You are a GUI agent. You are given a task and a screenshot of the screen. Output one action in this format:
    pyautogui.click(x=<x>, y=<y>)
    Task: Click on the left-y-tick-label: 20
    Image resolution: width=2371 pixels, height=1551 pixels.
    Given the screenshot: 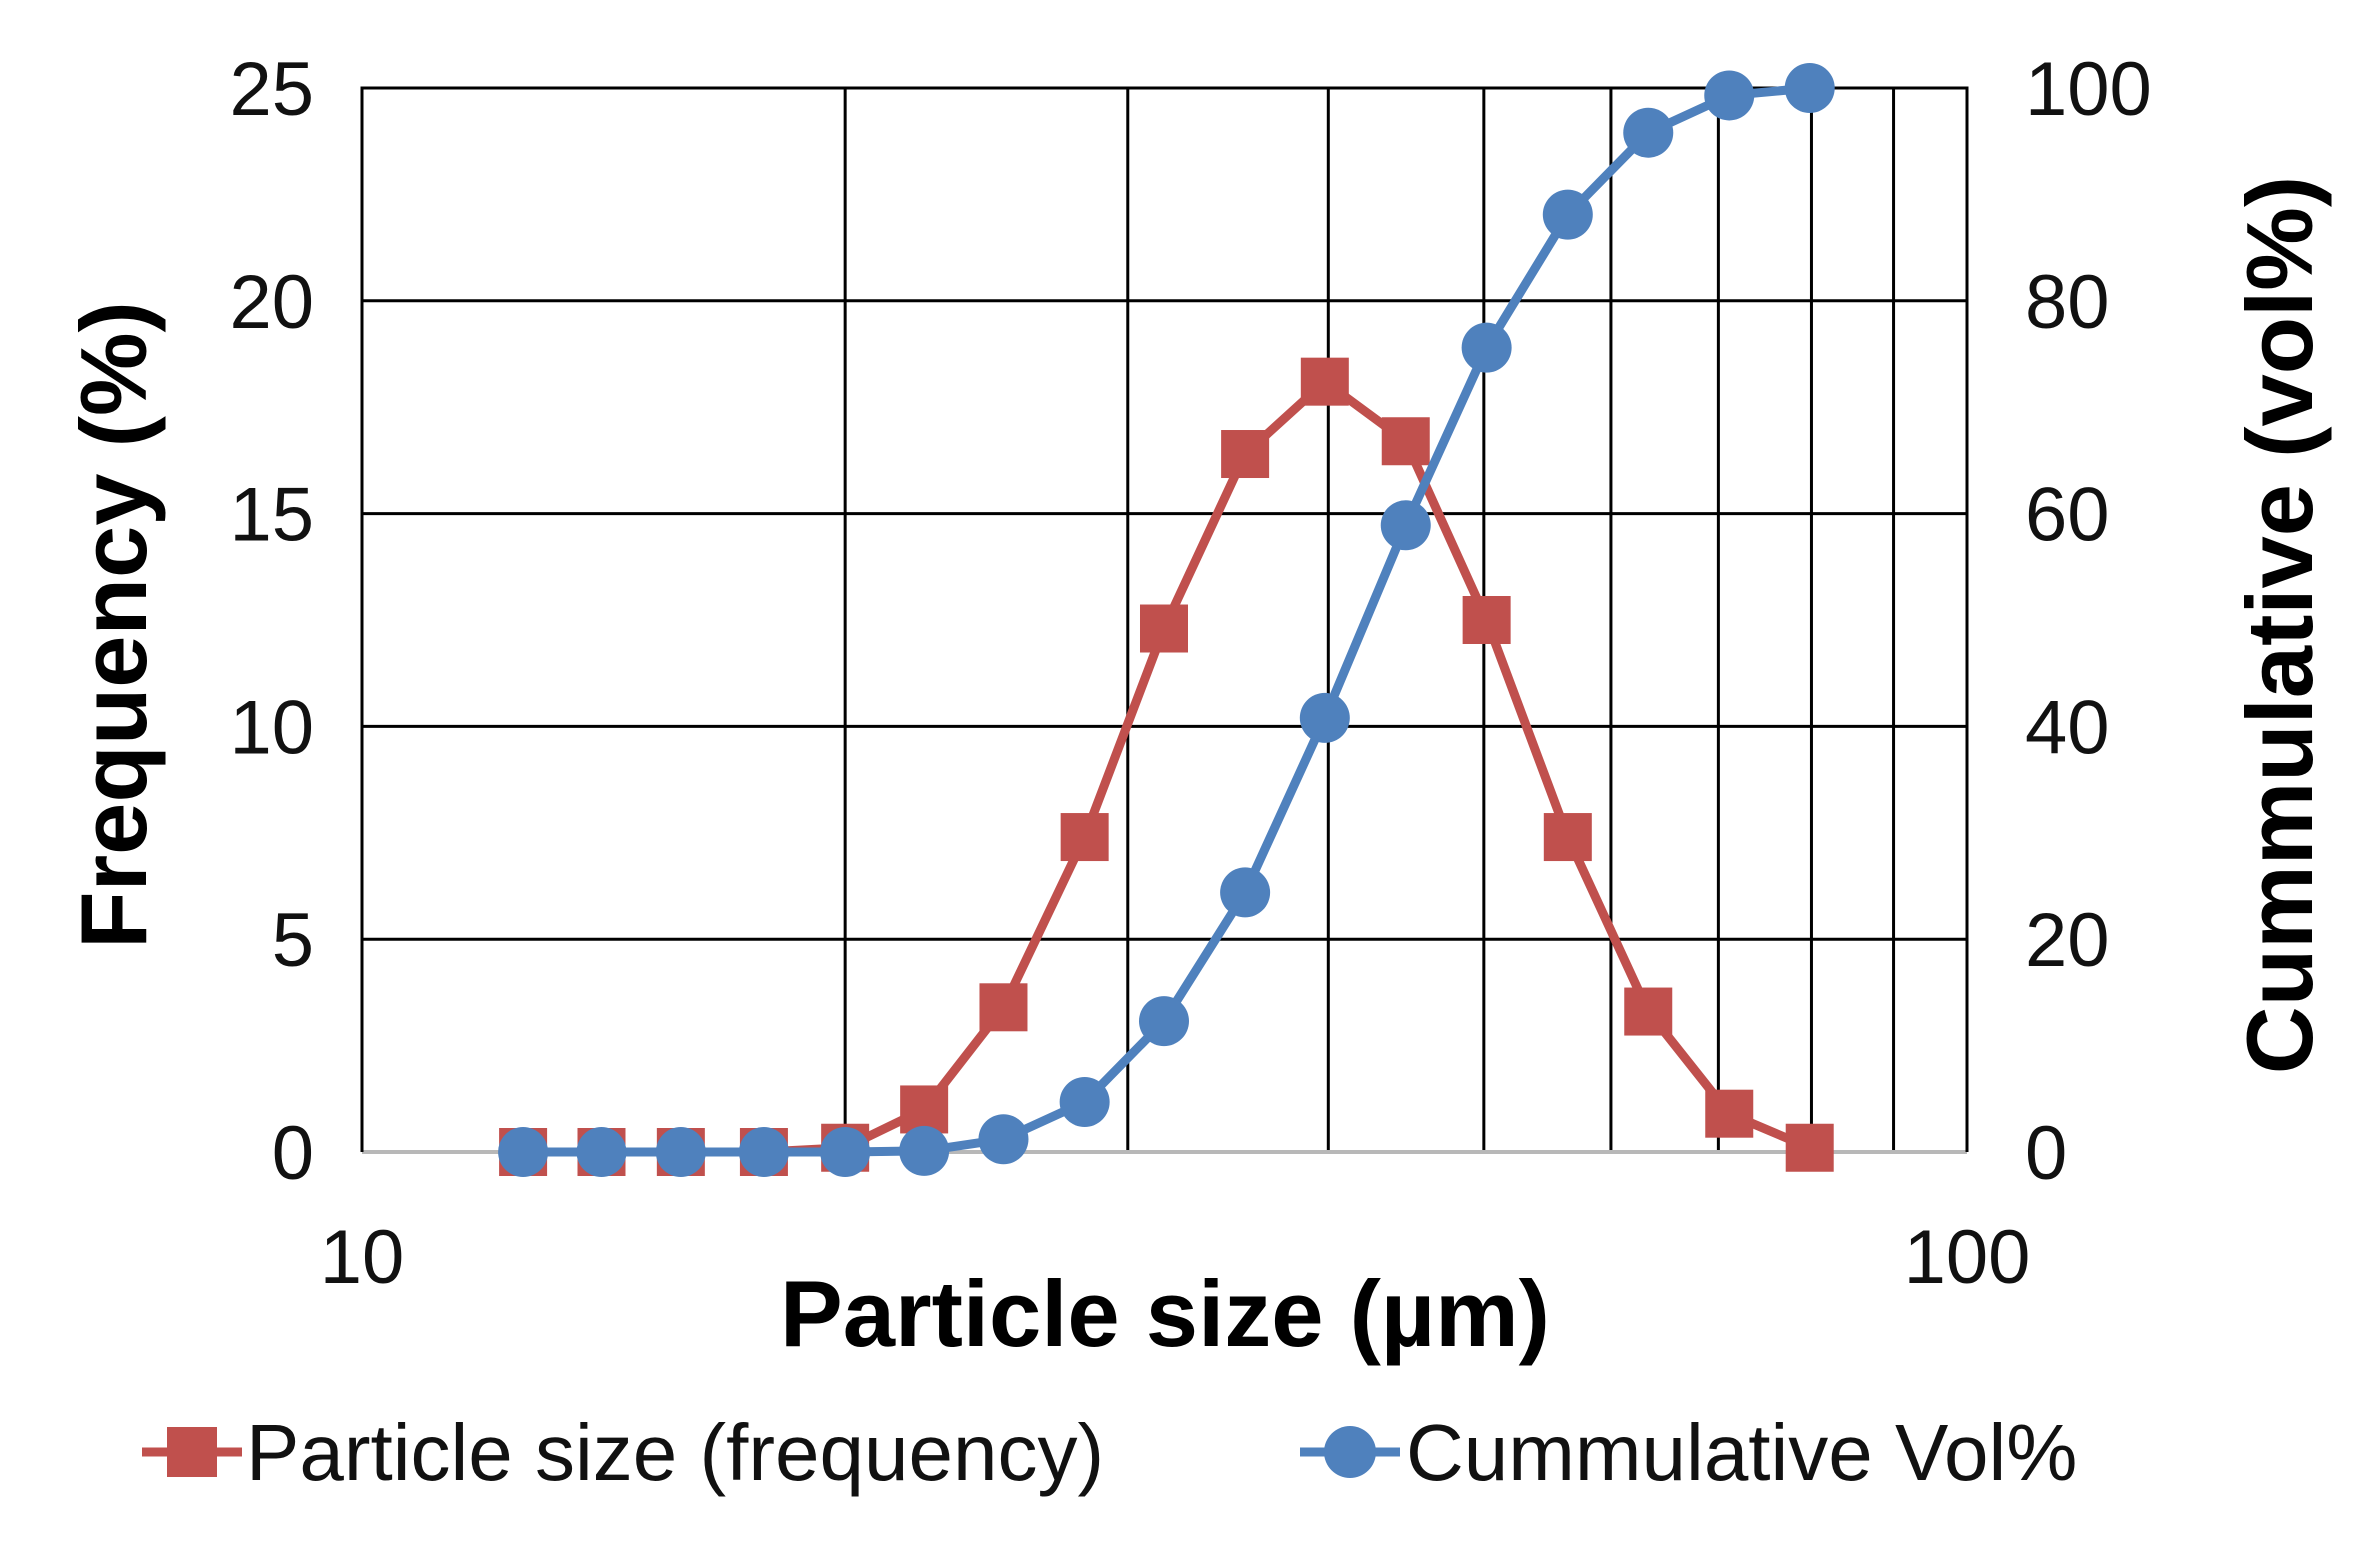 What is the action you would take?
    pyautogui.click(x=271, y=302)
    